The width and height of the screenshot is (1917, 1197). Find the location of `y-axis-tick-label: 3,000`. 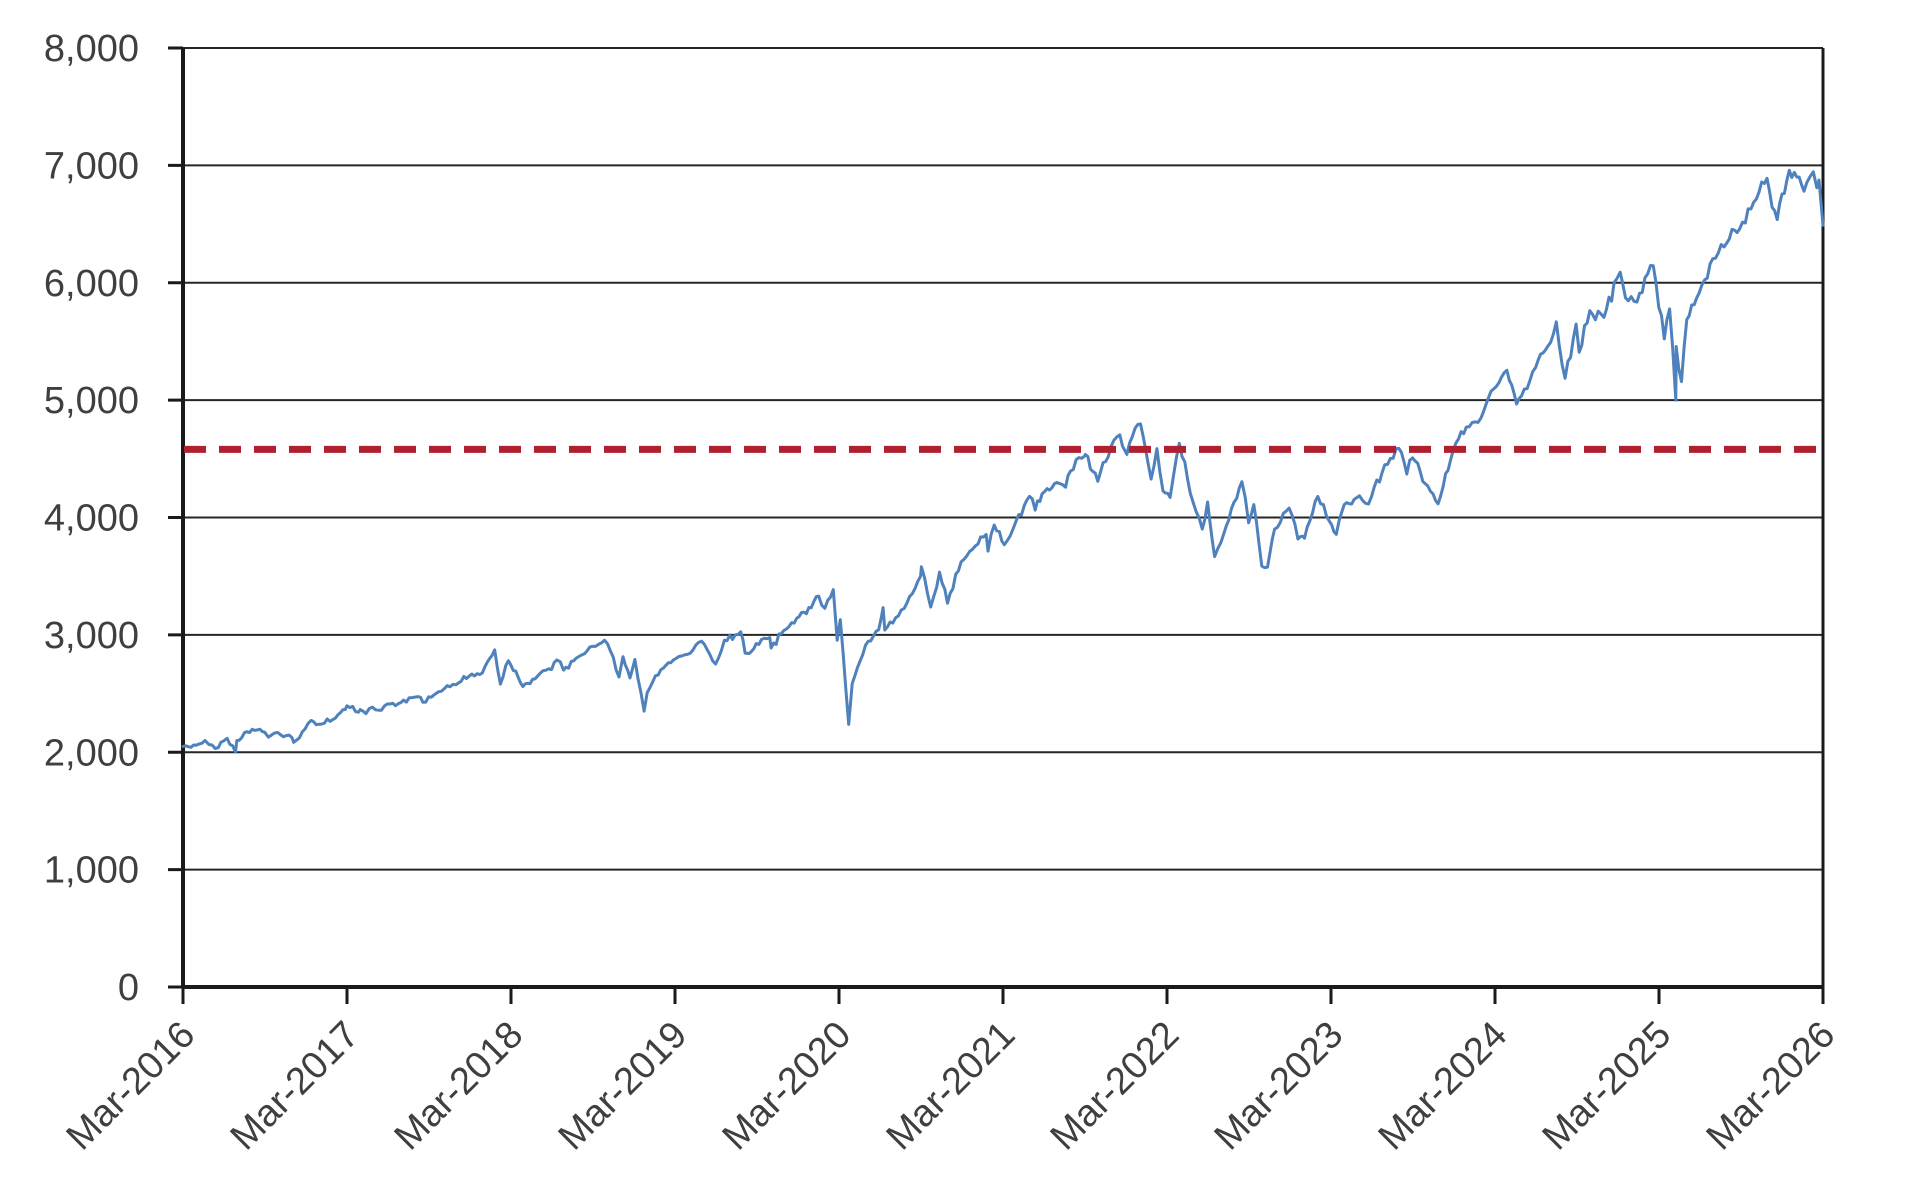

y-axis-tick-label: 3,000 is located at coordinates (91, 636).